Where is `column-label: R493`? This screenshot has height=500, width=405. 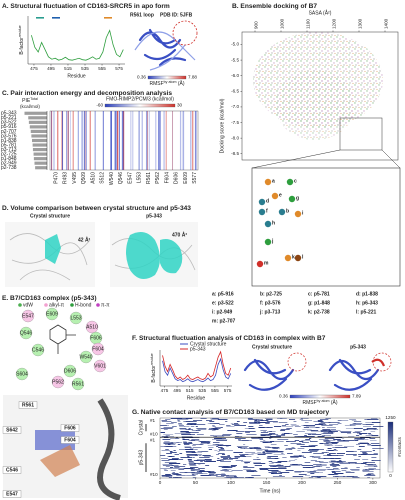 column-label: R493 is located at coordinates (66, 178).